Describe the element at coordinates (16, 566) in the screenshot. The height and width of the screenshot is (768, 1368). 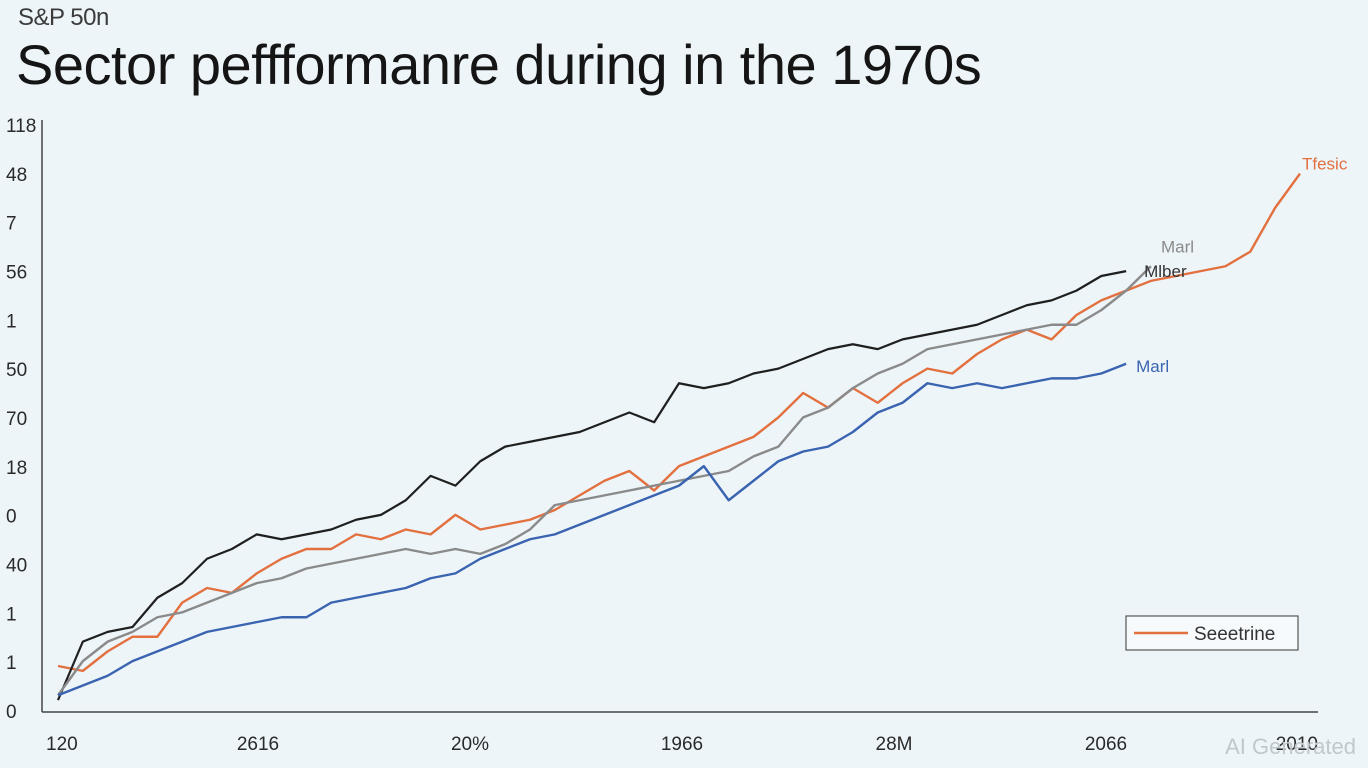
I see `y-tick-label: 40` at that location.